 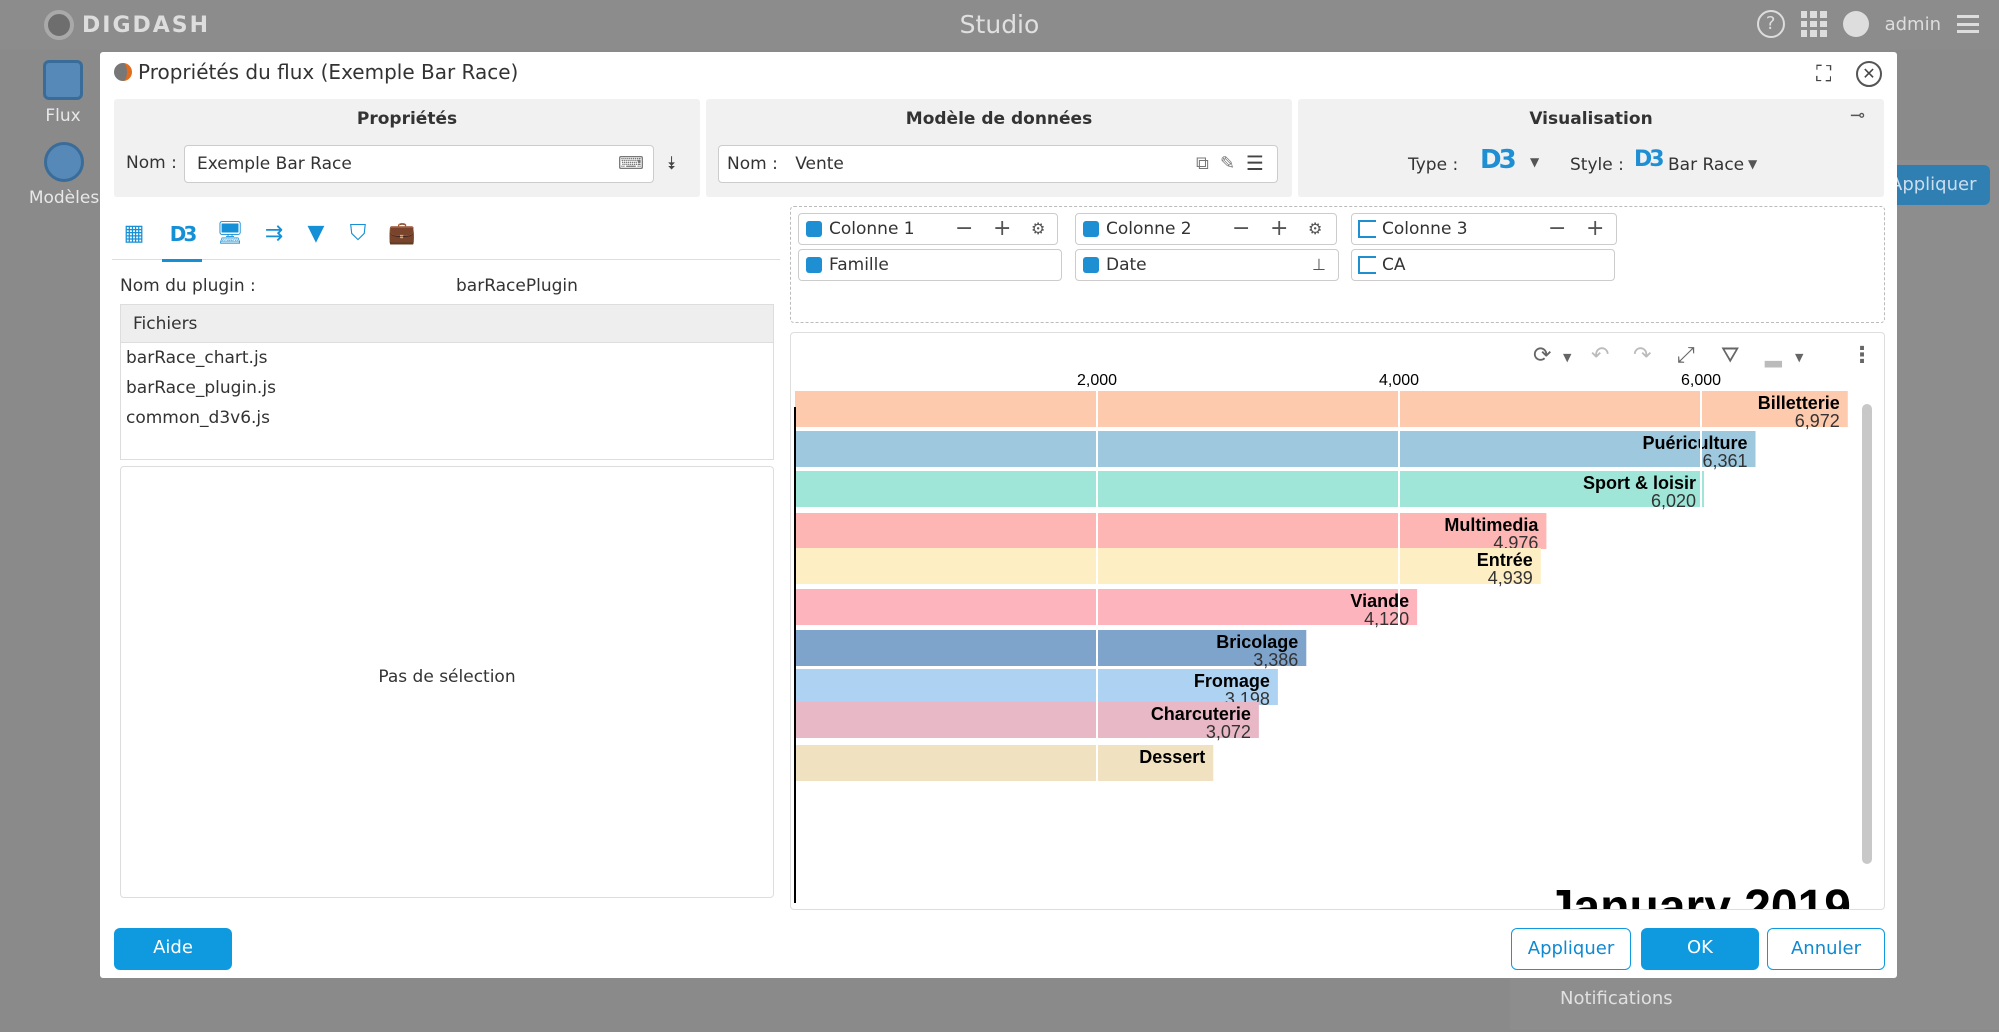 What do you see at coordinates (197, 358) in the screenshot?
I see `file-item: barRace_chart.js` at bounding box center [197, 358].